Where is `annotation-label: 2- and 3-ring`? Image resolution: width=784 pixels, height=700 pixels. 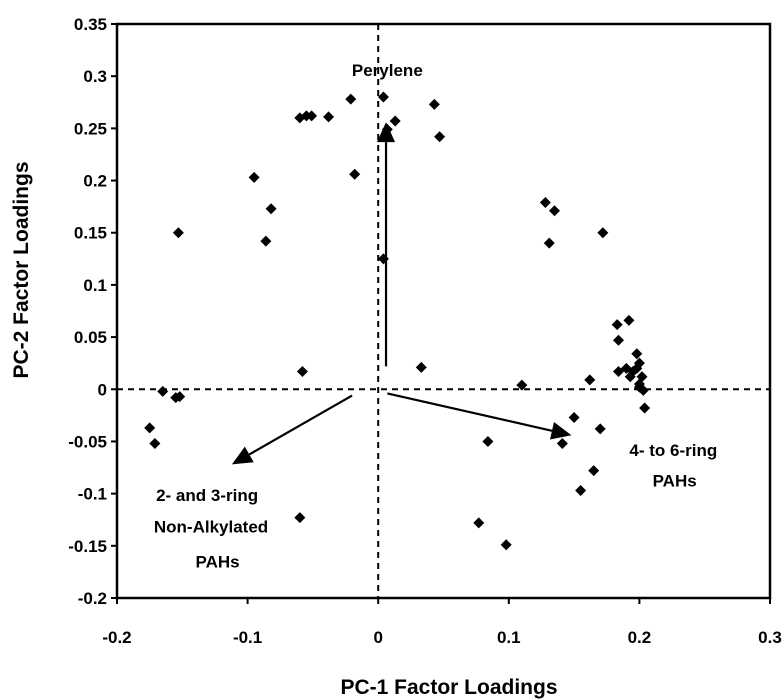 annotation-label: 2- and 3-ring is located at coordinates (207, 495).